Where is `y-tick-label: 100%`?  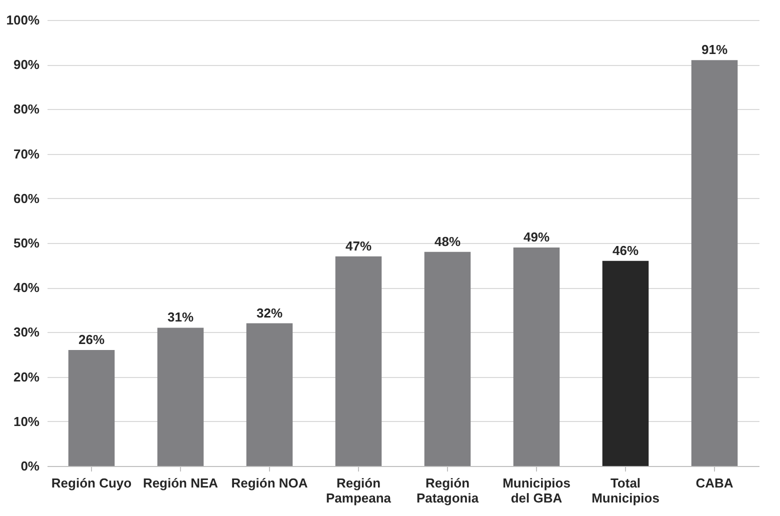 y-tick-label: 100% is located at coordinates (23, 20).